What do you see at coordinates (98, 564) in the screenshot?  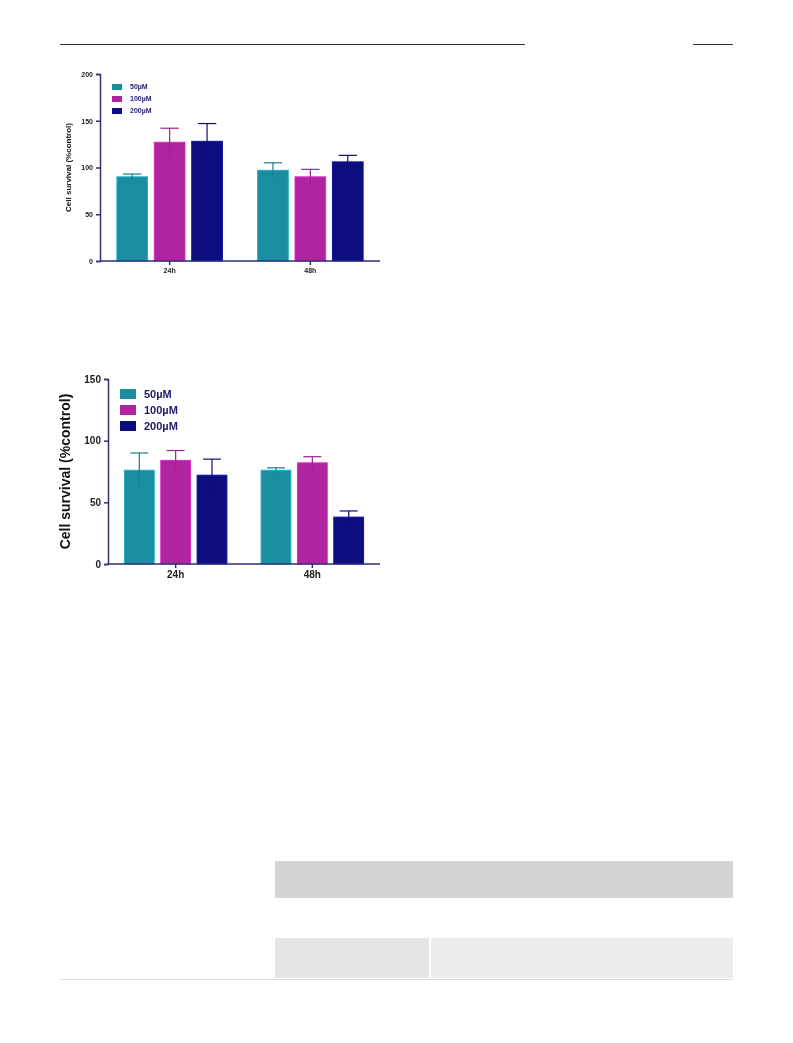 I see `y-tick-label: 0` at bounding box center [98, 564].